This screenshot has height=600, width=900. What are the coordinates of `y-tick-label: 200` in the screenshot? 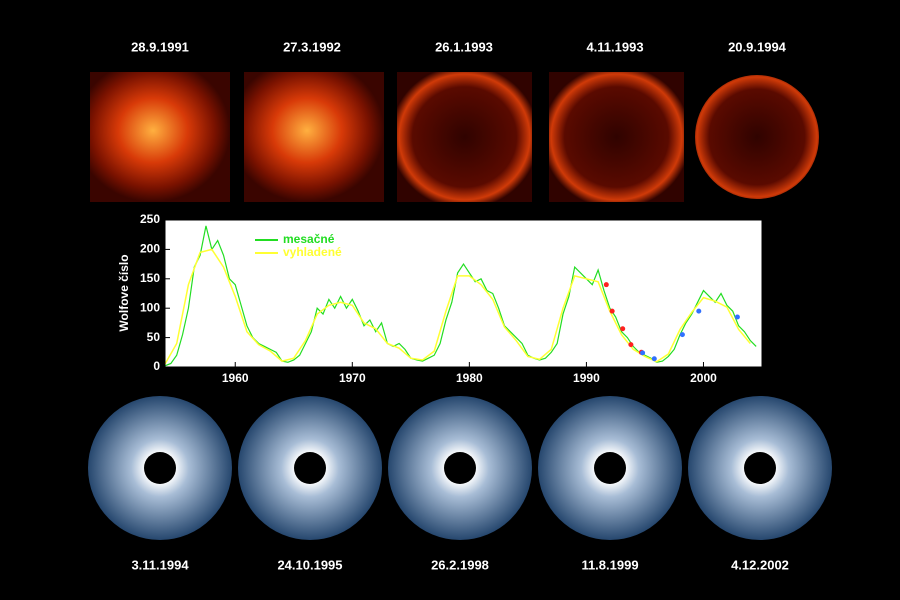 It's located at (150, 249).